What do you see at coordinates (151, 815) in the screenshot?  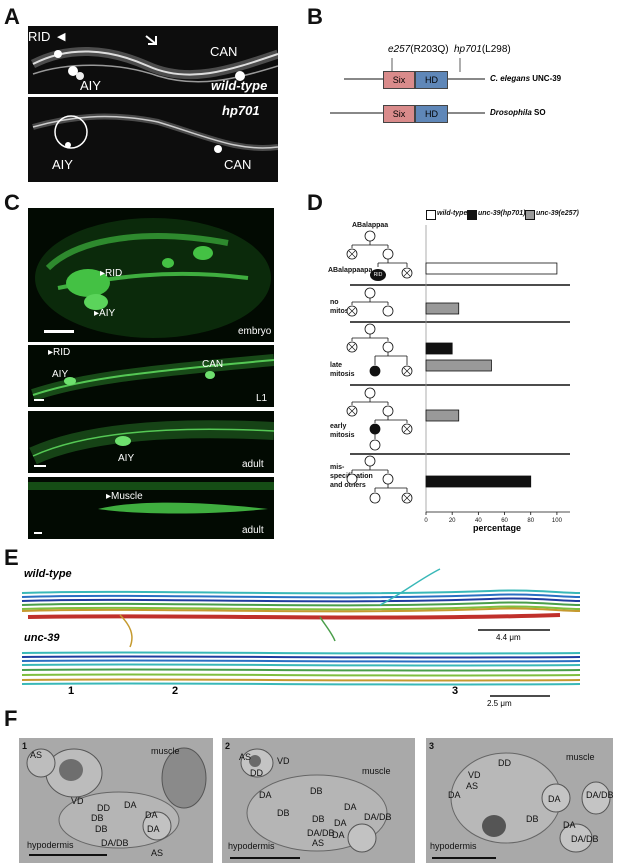 I see `em-1-label-5: DA` at bounding box center [151, 815].